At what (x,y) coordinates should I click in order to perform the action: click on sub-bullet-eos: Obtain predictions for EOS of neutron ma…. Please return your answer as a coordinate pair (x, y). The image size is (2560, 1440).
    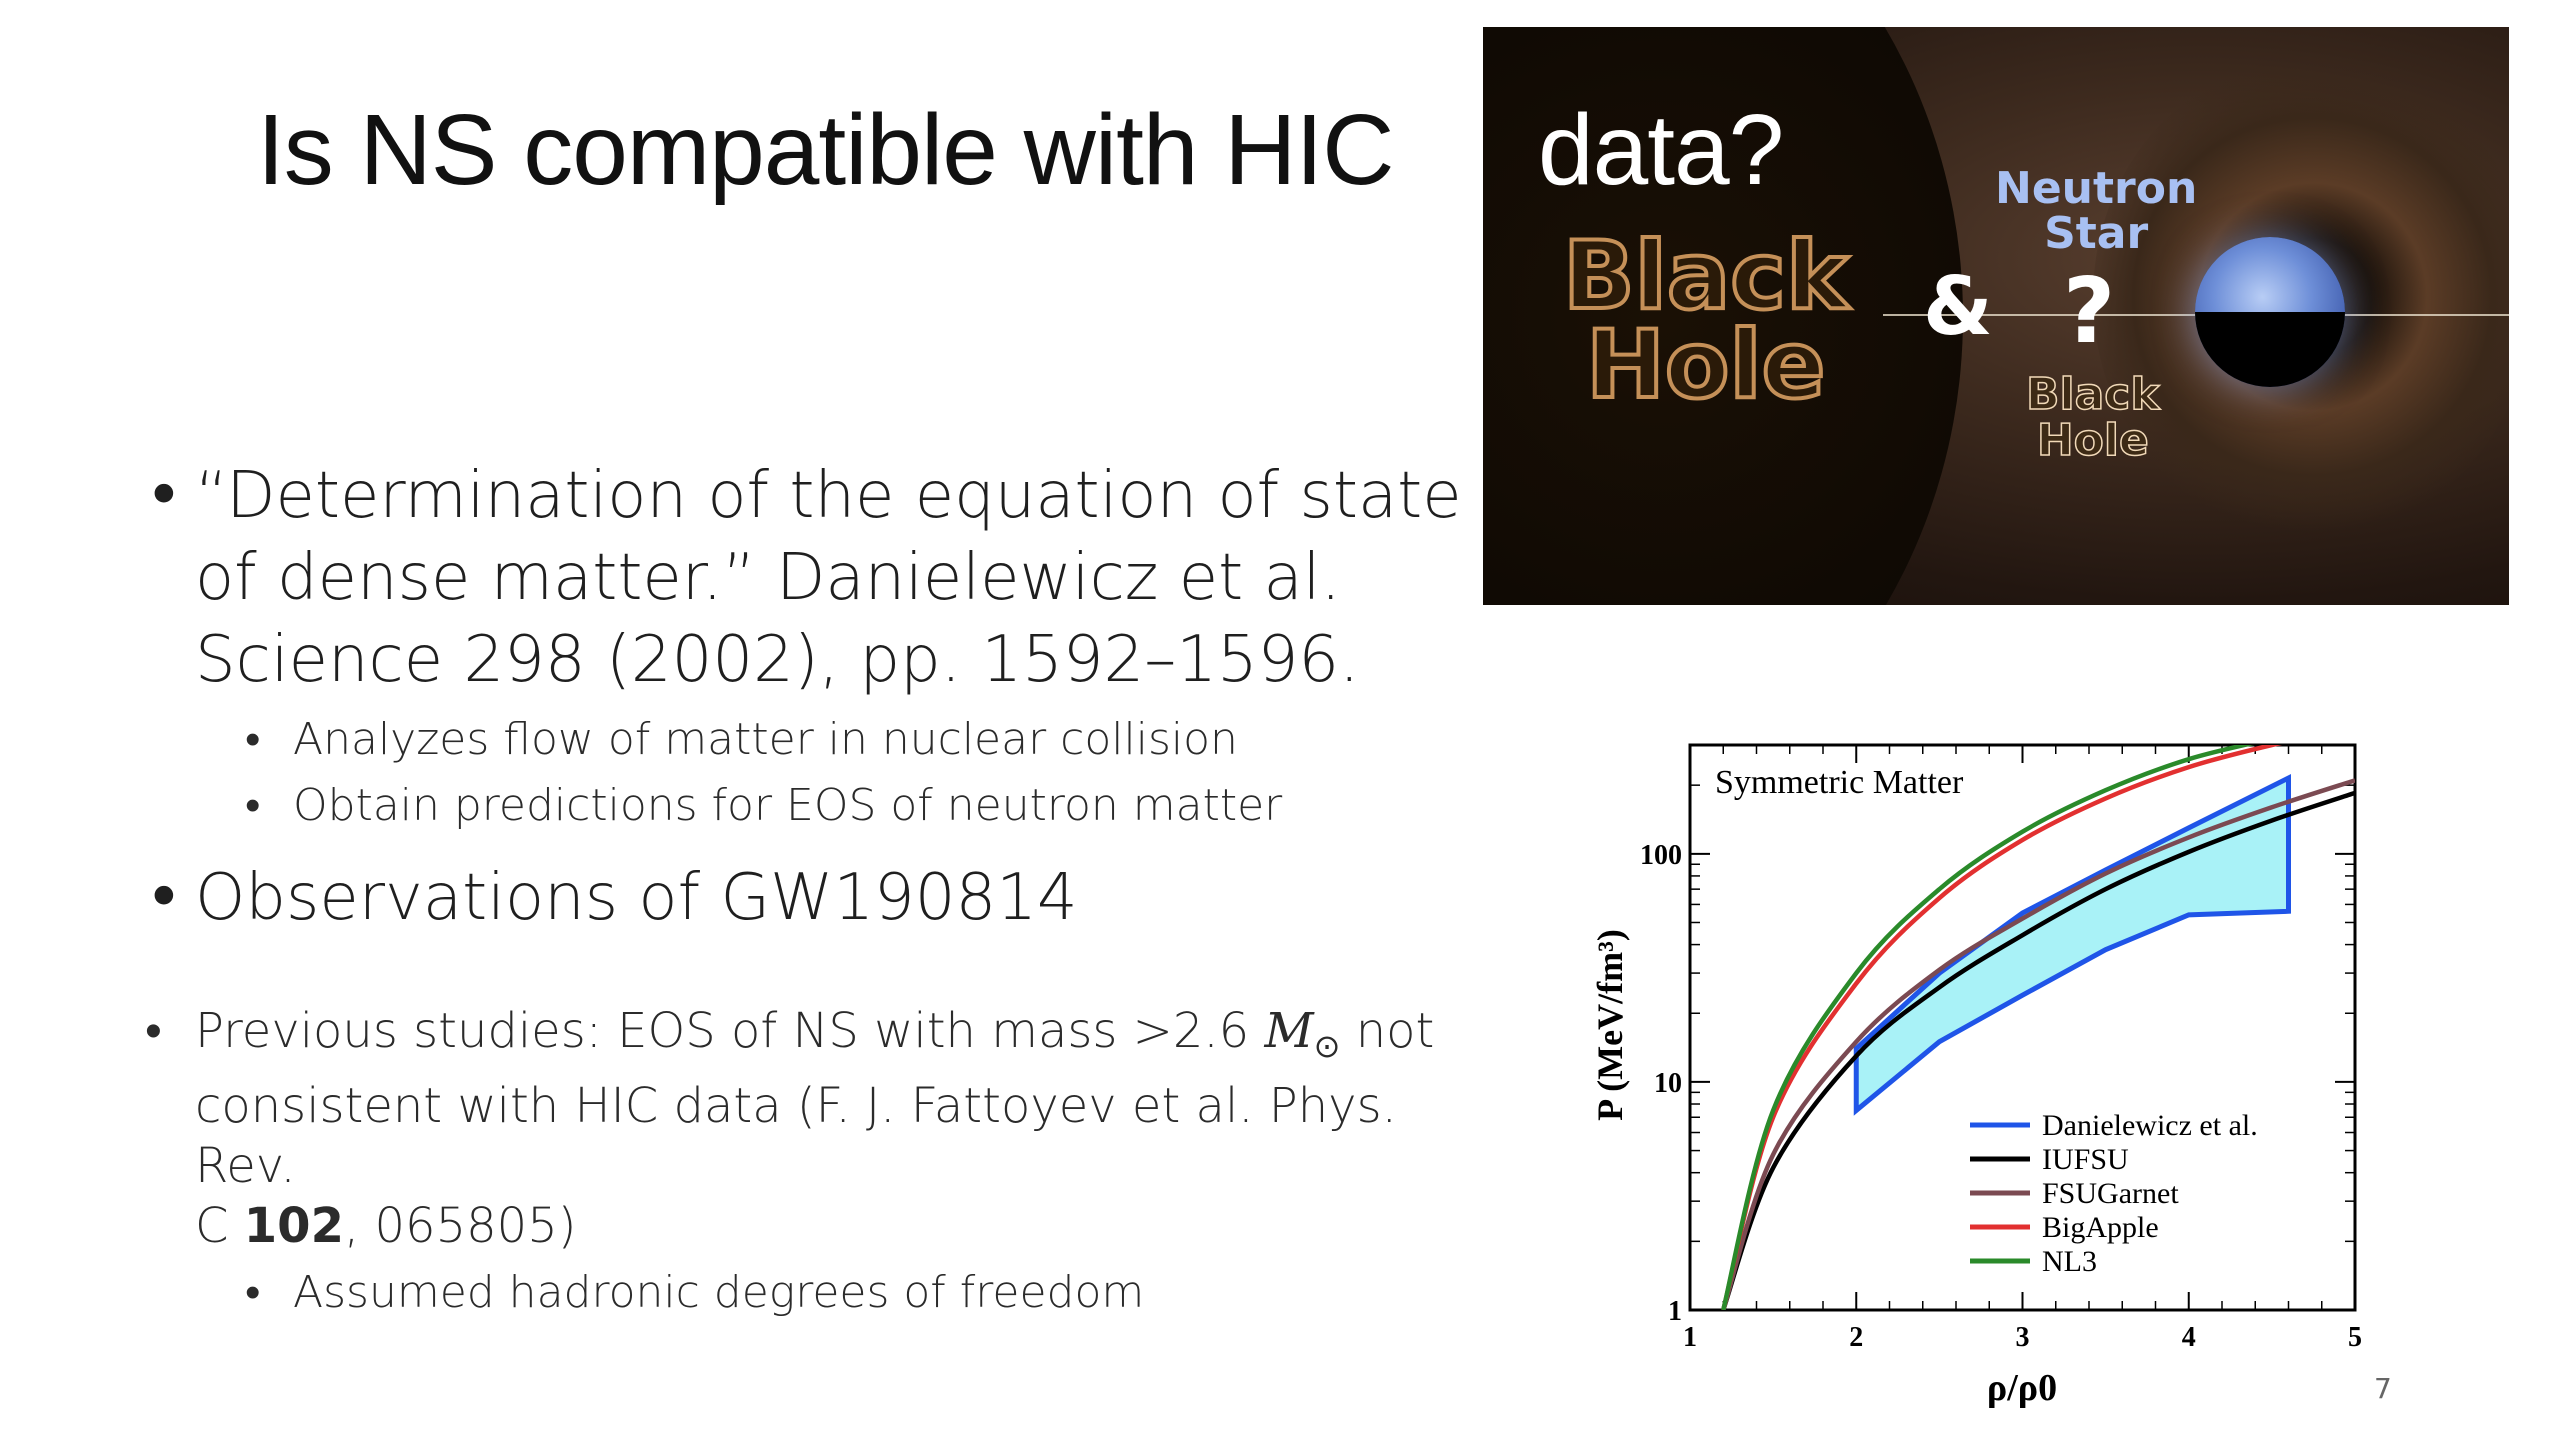
    Looking at the image, I should click on (825, 806).